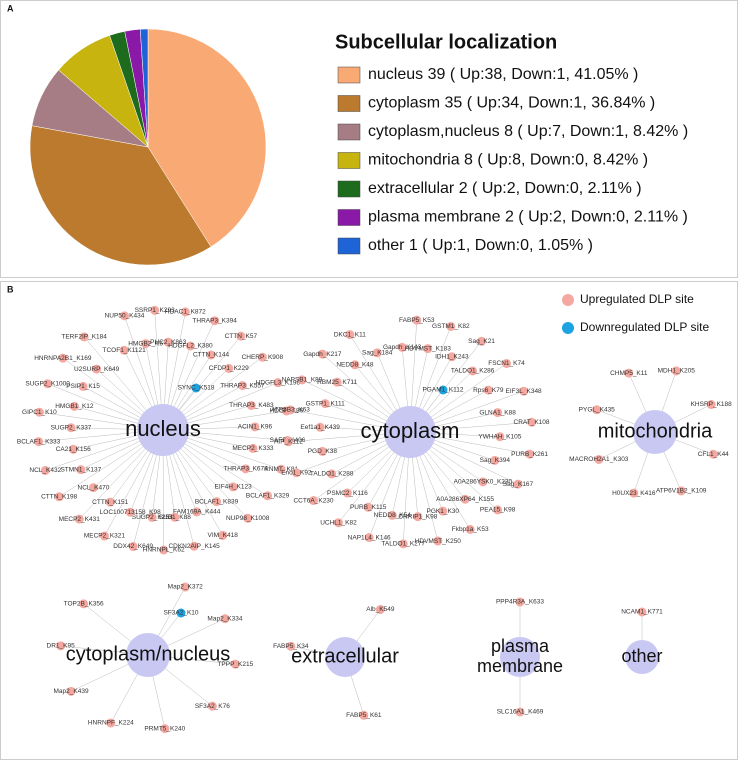  What do you see at coordinates (97, 369) in the screenshot?
I see `node-label: U2SURP_K649` at bounding box center [97, 369].